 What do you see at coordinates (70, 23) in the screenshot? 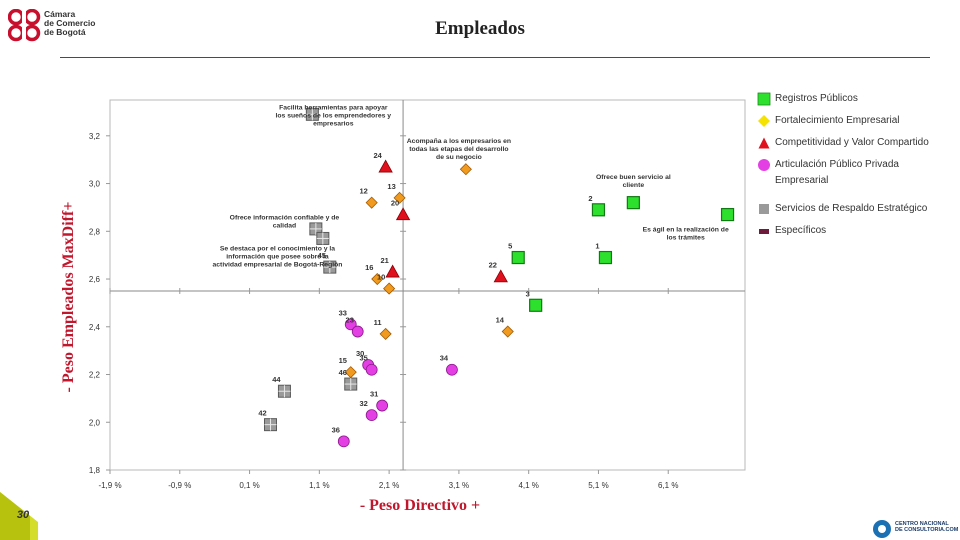
I see `camara-logo-text: Cámara de Comercio de Bogotá` at bounding box center [70, 23].